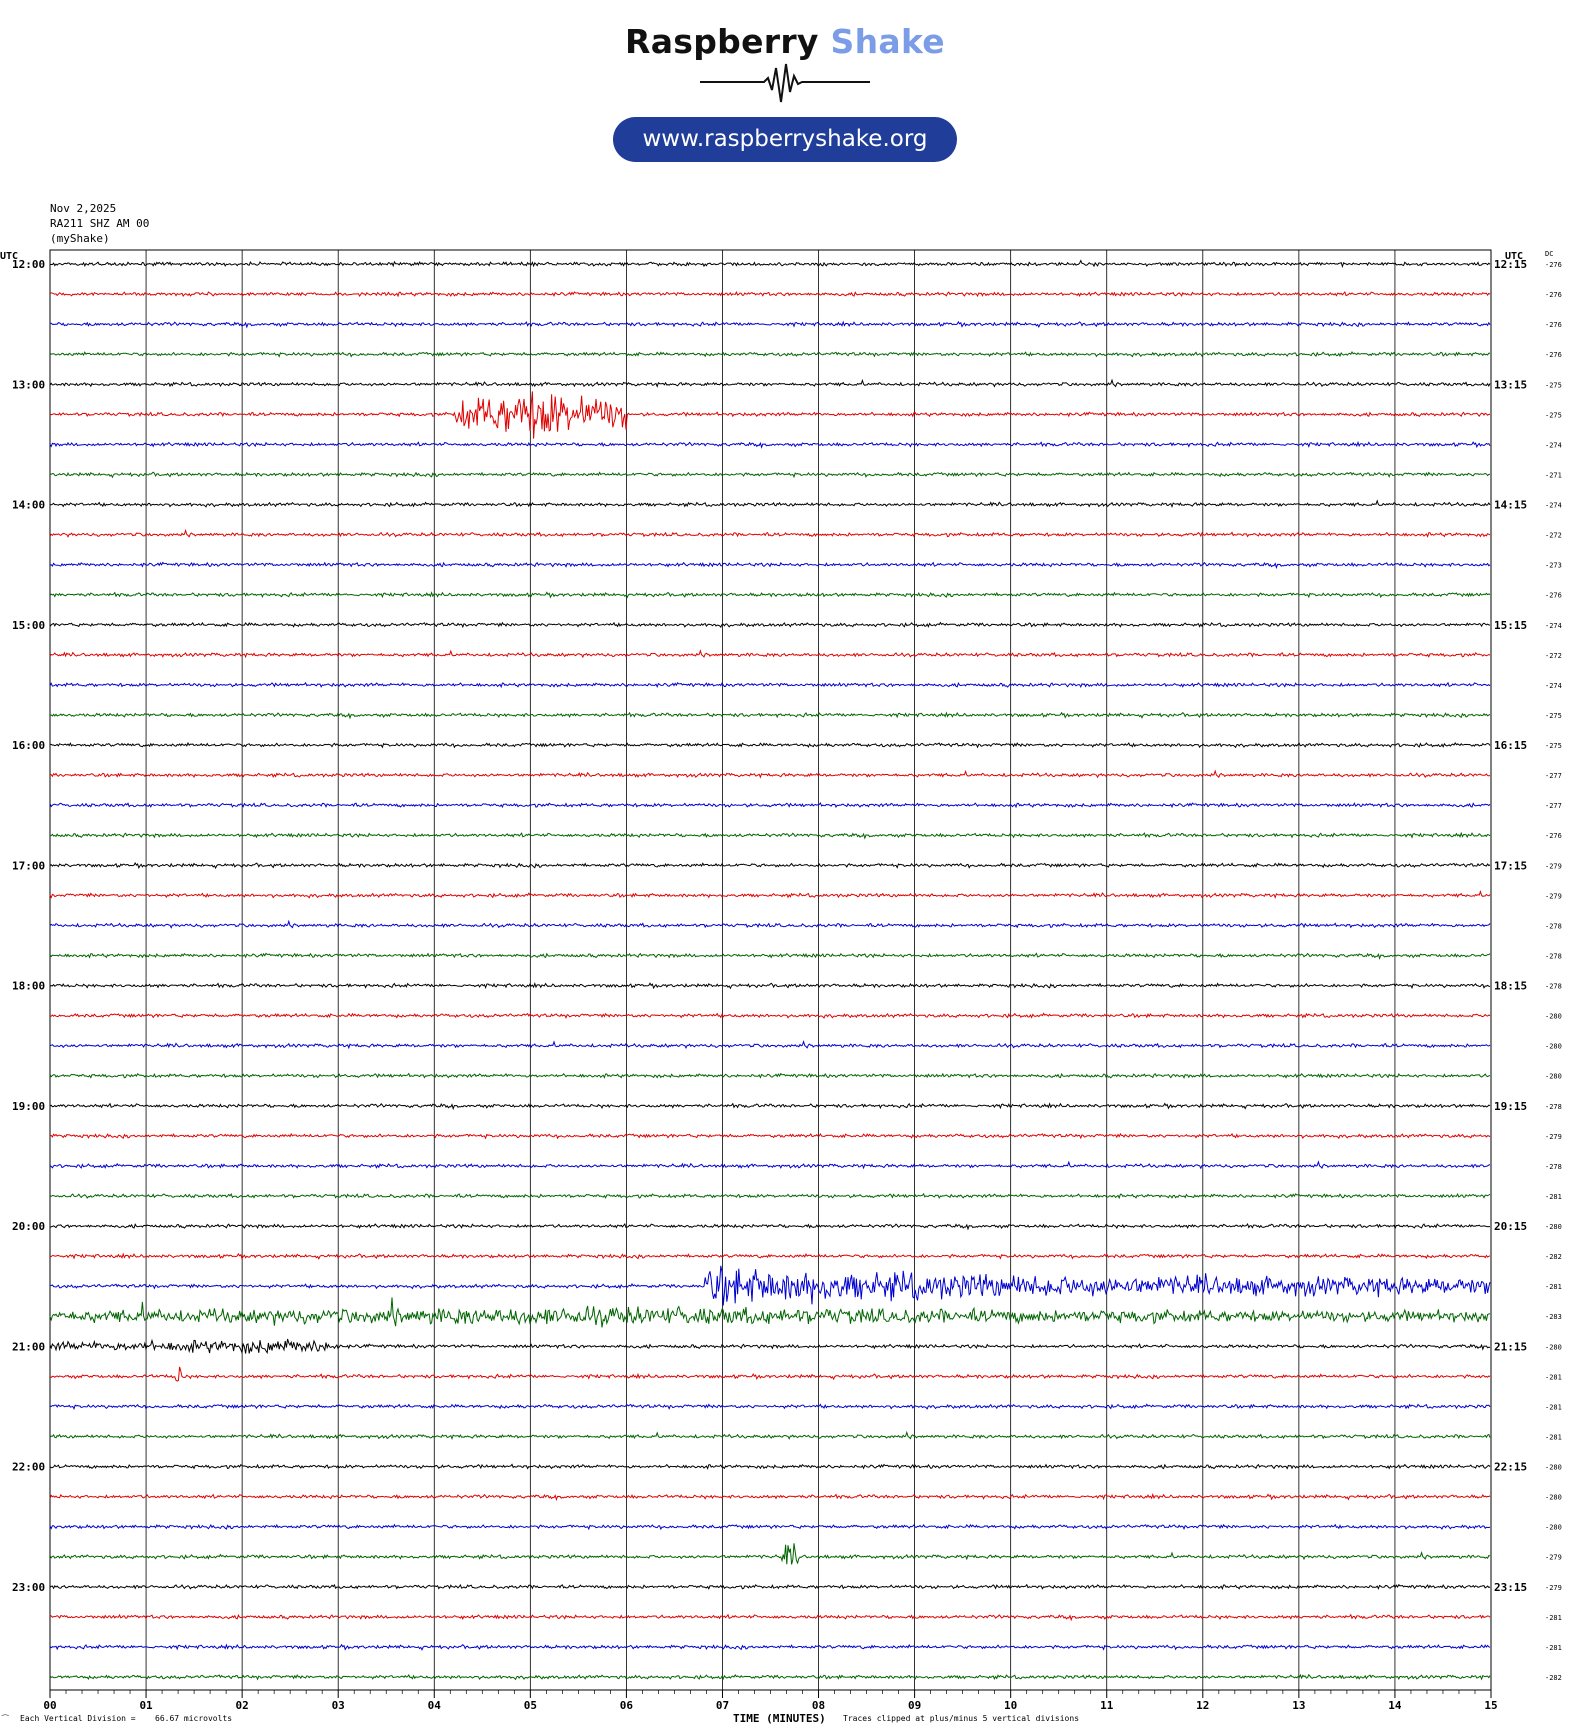 The width and height of the screenshot is (1570, 1732). I want to click on dc-offset-label: -283, so click(1553, 1317).